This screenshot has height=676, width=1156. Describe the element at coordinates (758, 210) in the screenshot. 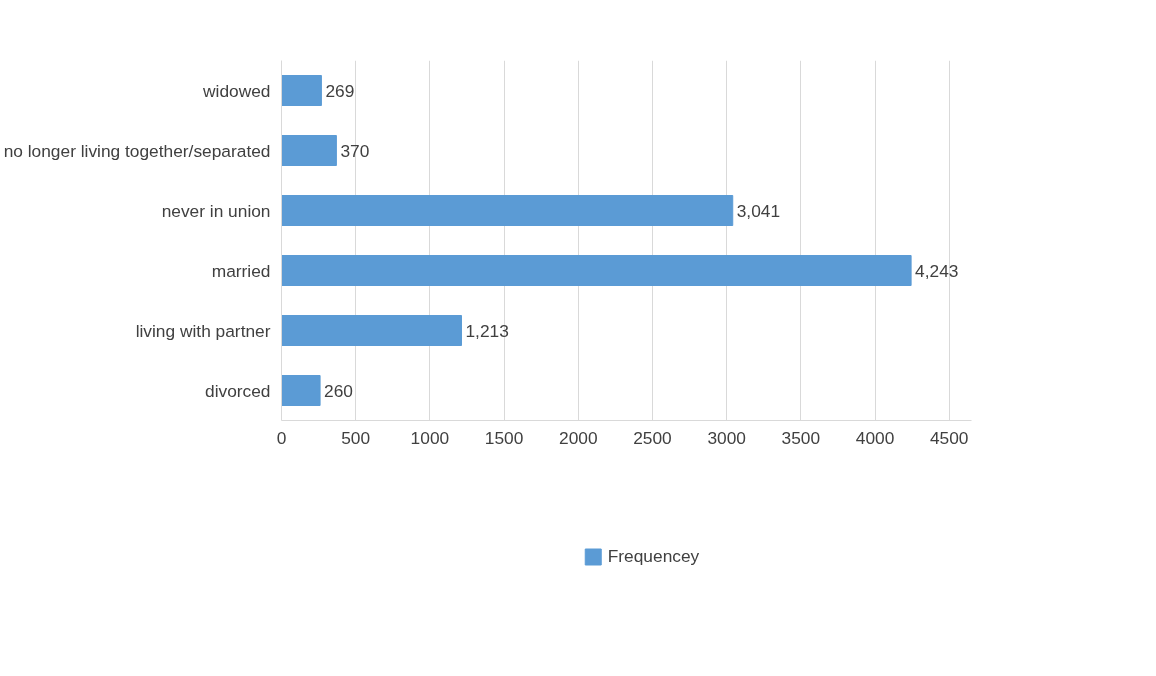

I see `data-label: 3,041` at that location.